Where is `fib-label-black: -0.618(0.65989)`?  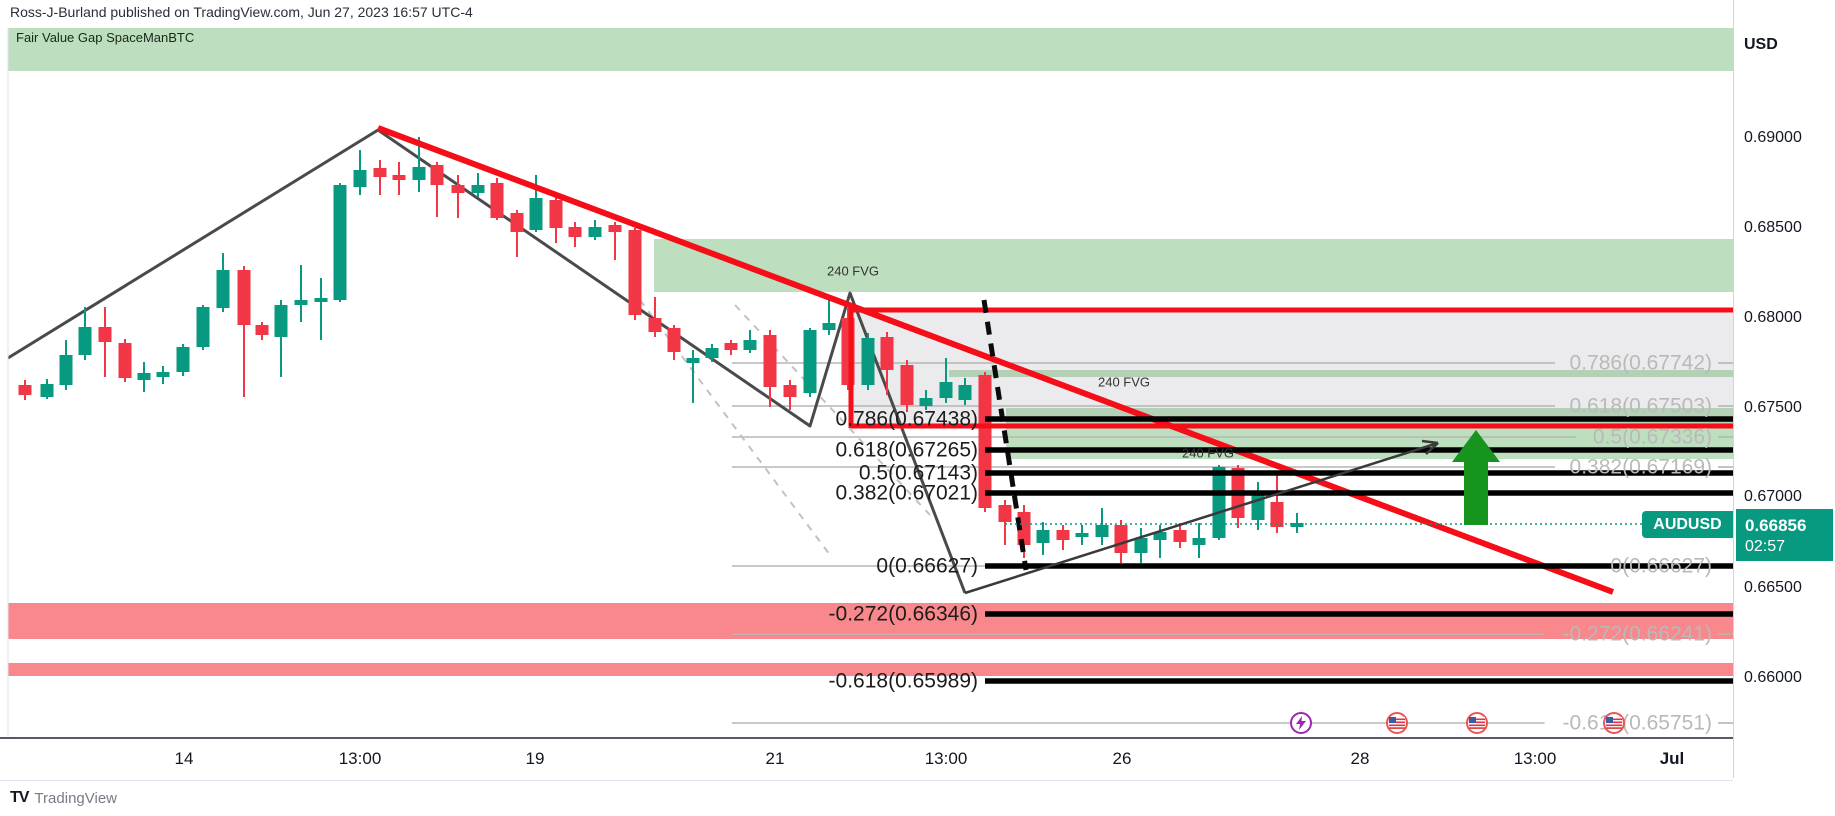 fib-label-black: -0.618(0.65989) is located at coordinates (903, 681).